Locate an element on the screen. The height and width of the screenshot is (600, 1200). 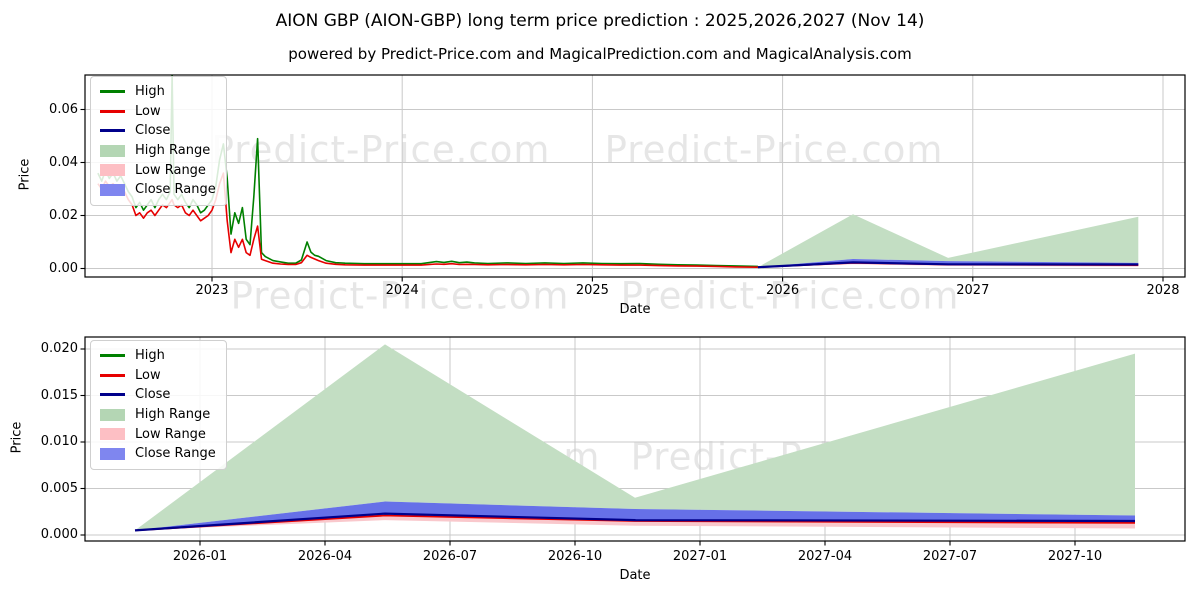
y-tick-label: 0.015 is located at coordinates (59, 395).